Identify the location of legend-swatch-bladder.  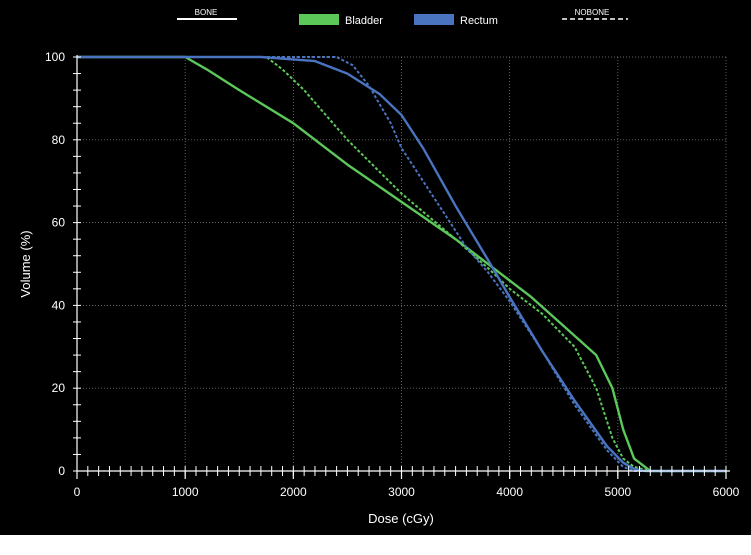
(319, 19).